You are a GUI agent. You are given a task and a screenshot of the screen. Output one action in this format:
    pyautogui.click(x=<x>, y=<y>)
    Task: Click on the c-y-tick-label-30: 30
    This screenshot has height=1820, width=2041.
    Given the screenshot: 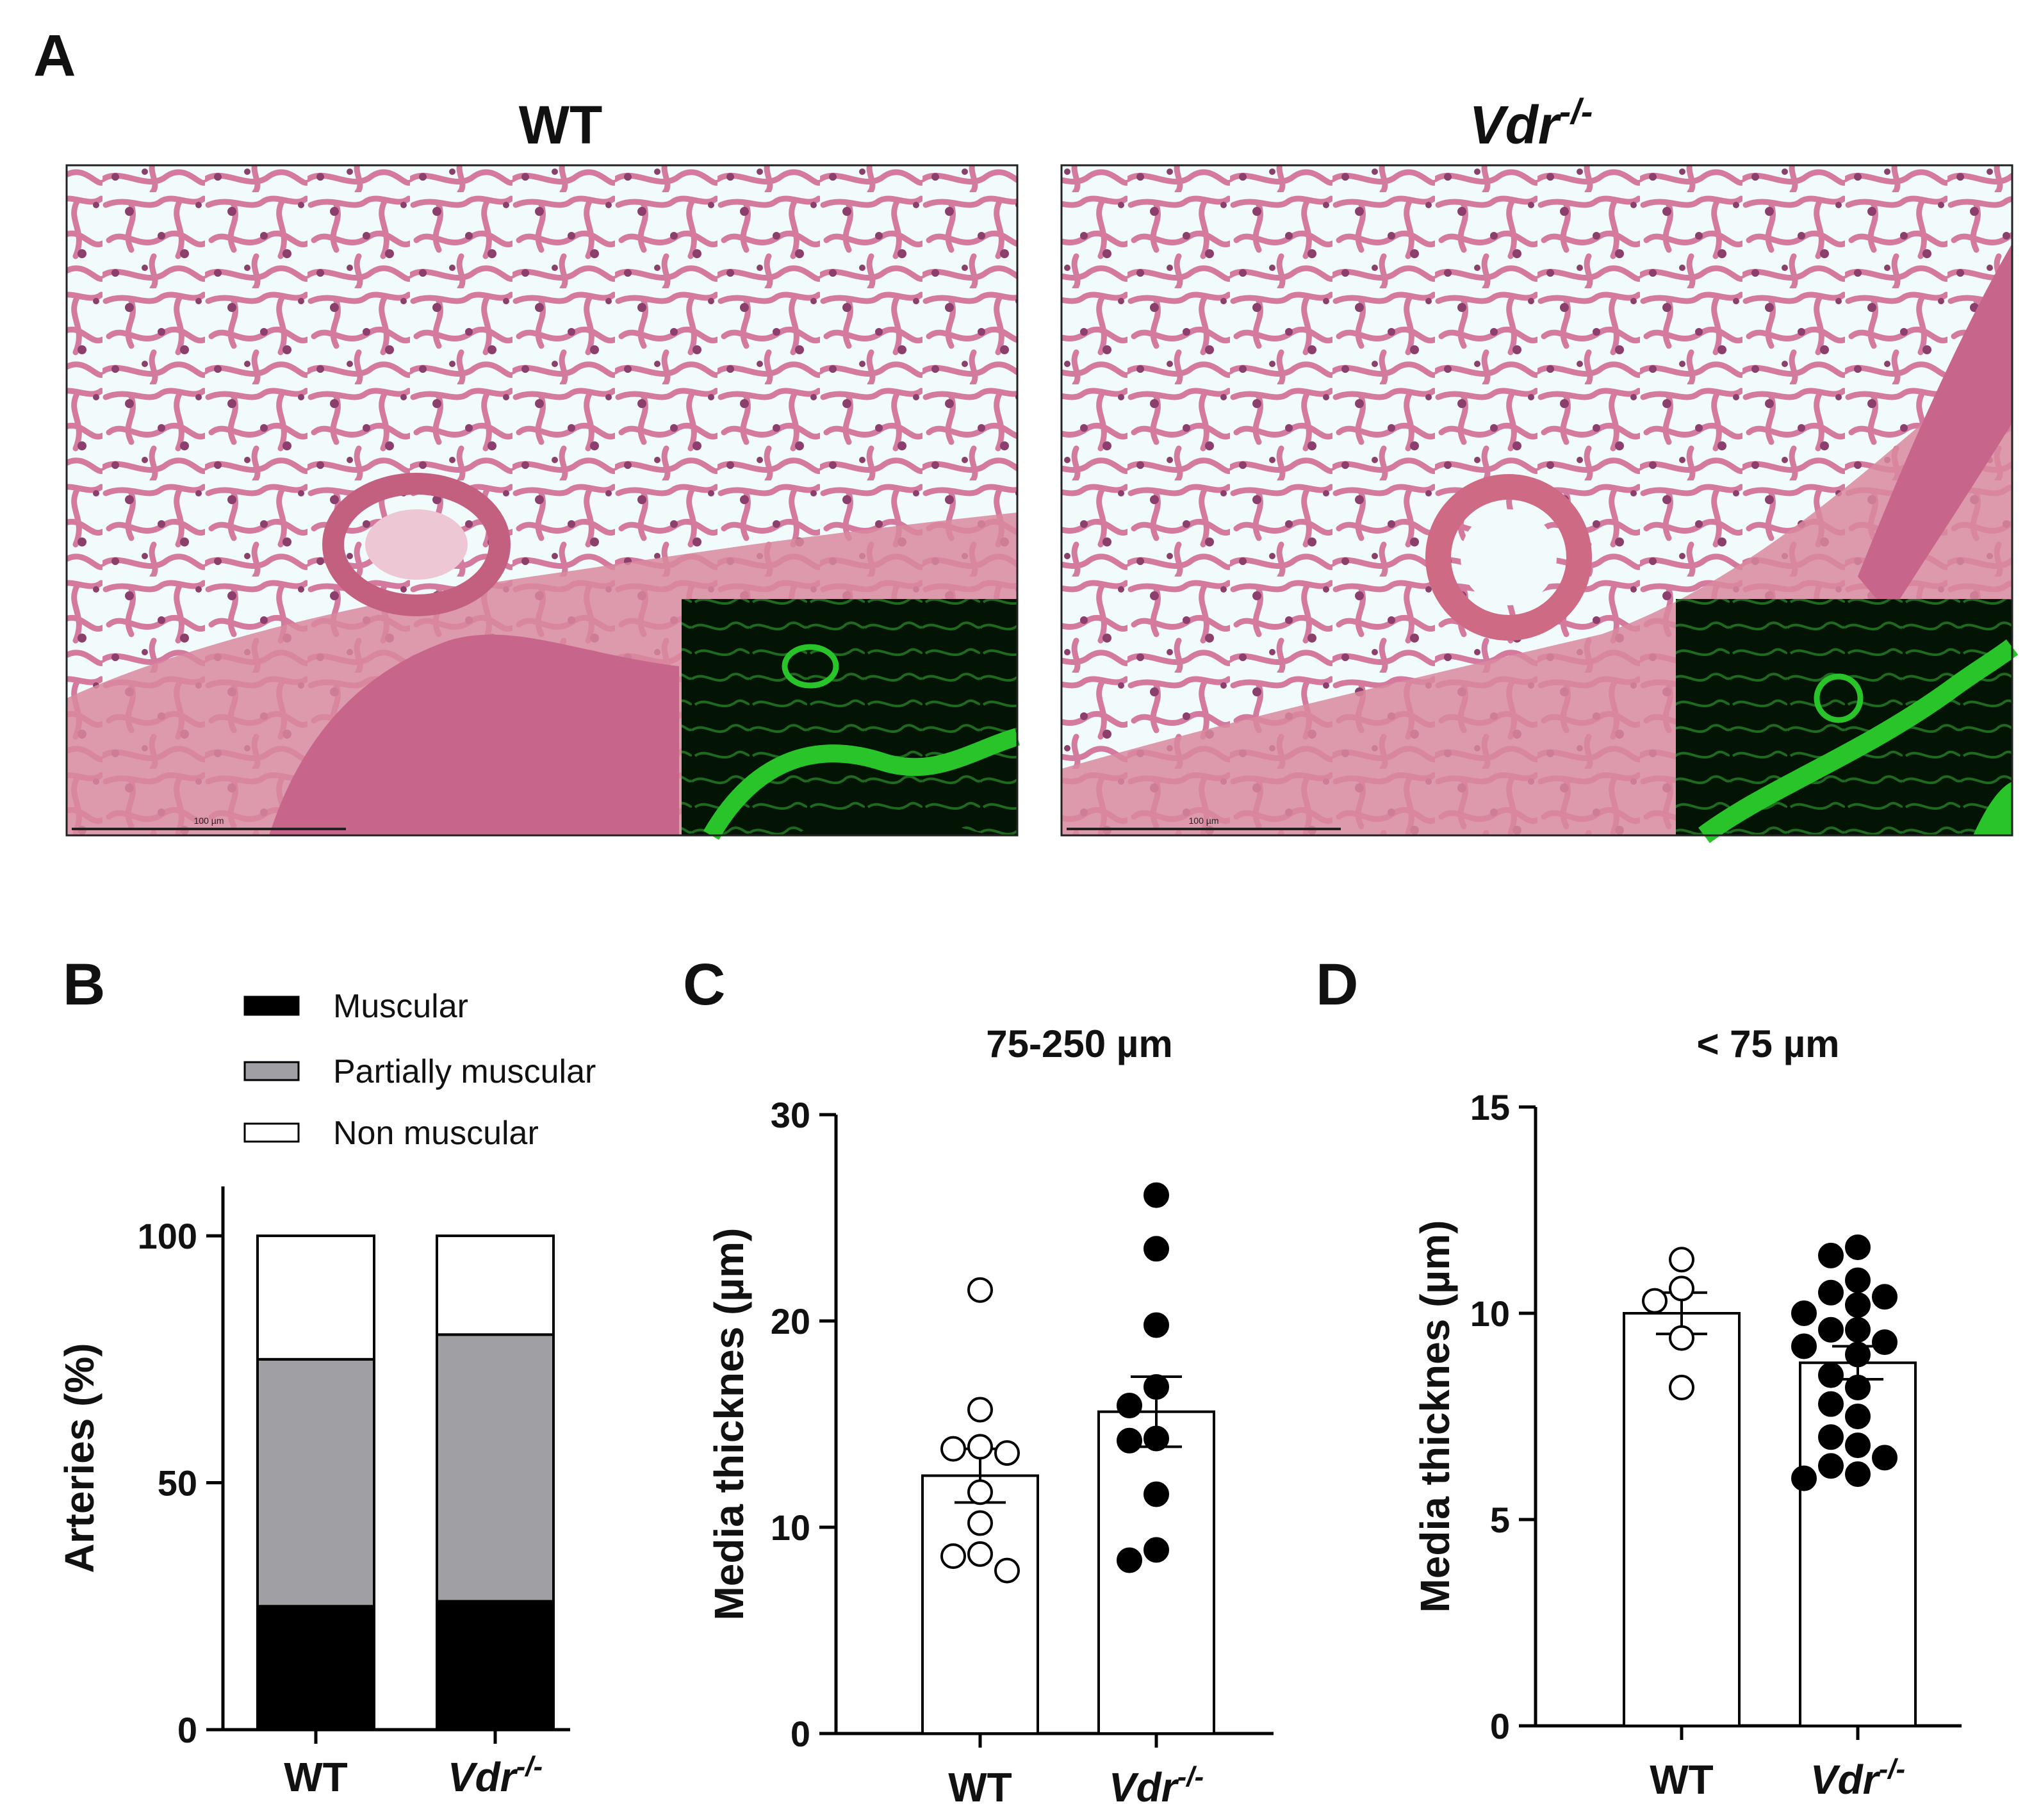 What is the action you would take?
    pyautogui.click(x=791, y=1115)
    